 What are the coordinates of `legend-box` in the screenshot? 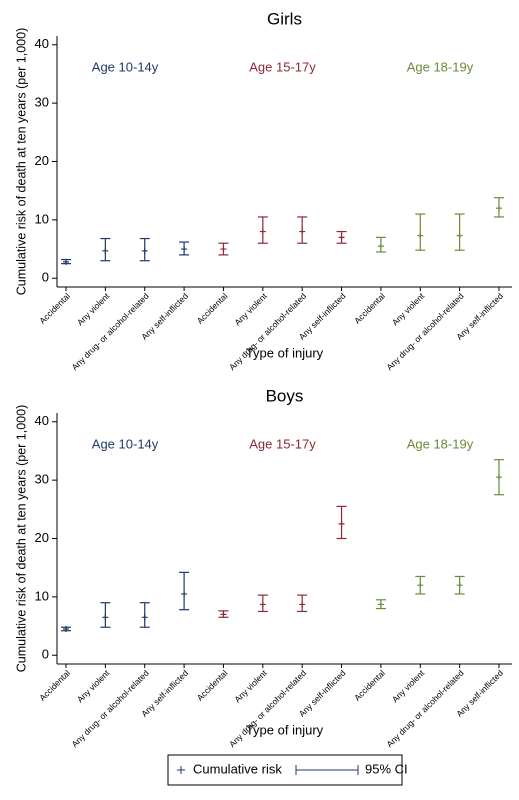 It's located at (285, 770).